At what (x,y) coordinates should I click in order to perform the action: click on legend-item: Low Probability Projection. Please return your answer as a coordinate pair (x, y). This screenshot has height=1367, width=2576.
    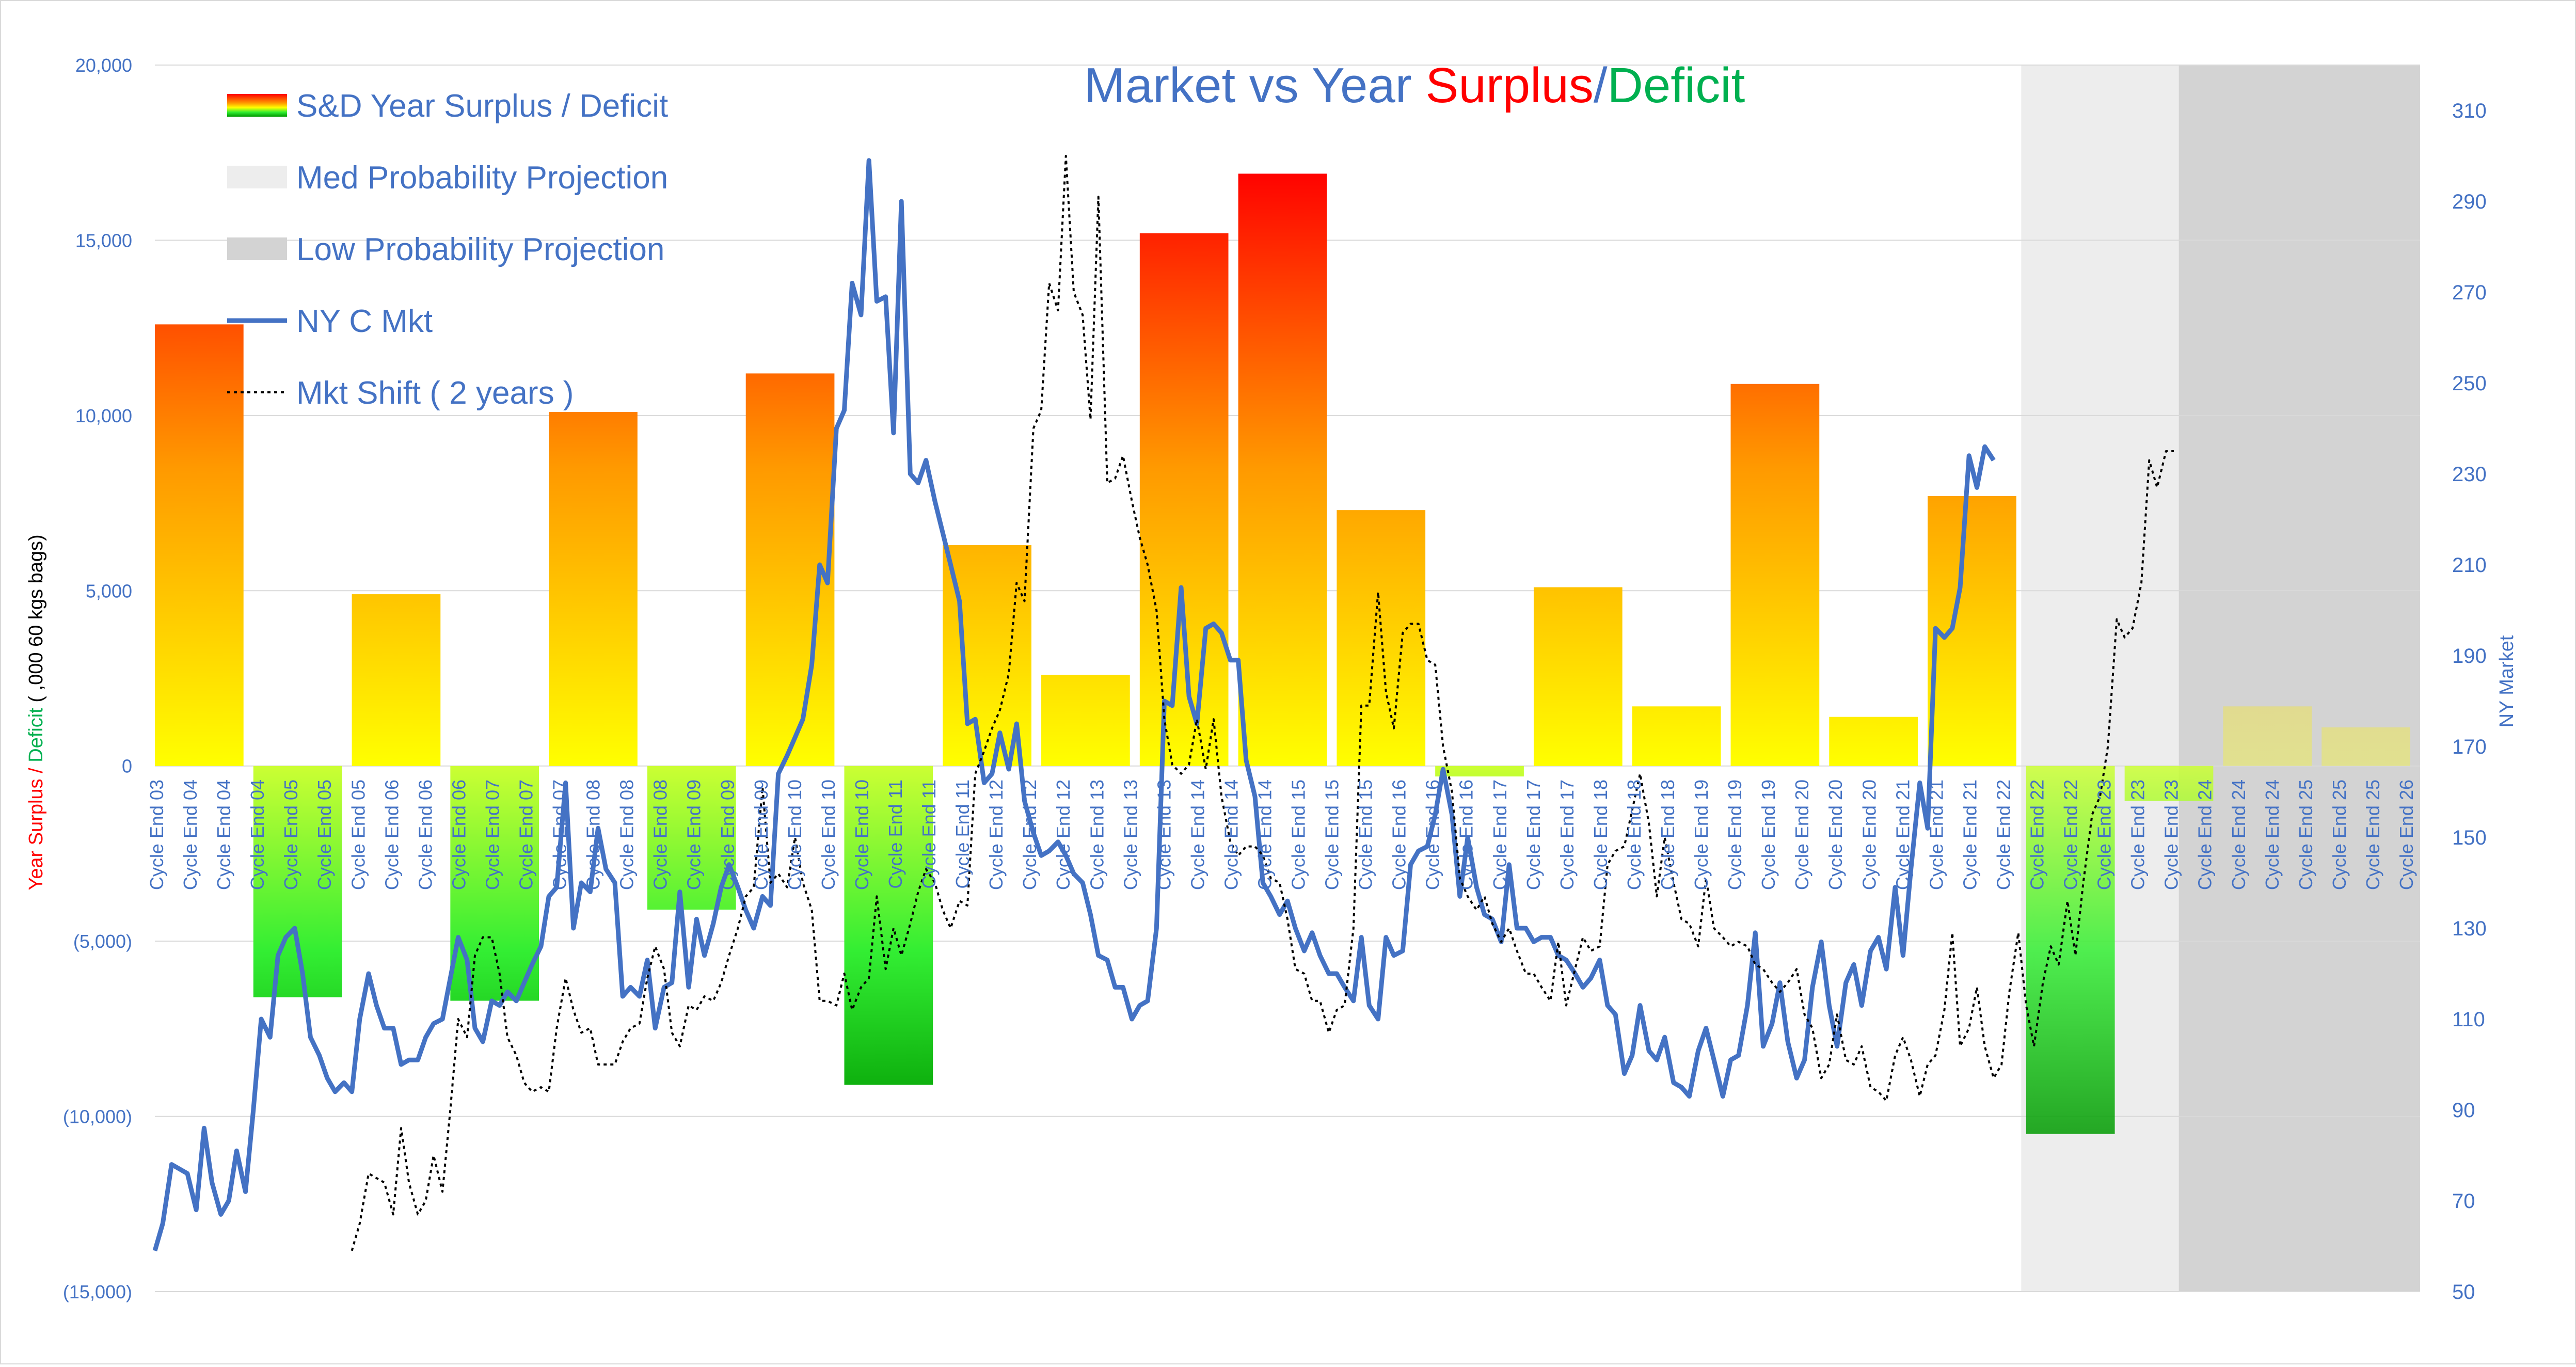
    Looking at the image, I should click on (445, 249).